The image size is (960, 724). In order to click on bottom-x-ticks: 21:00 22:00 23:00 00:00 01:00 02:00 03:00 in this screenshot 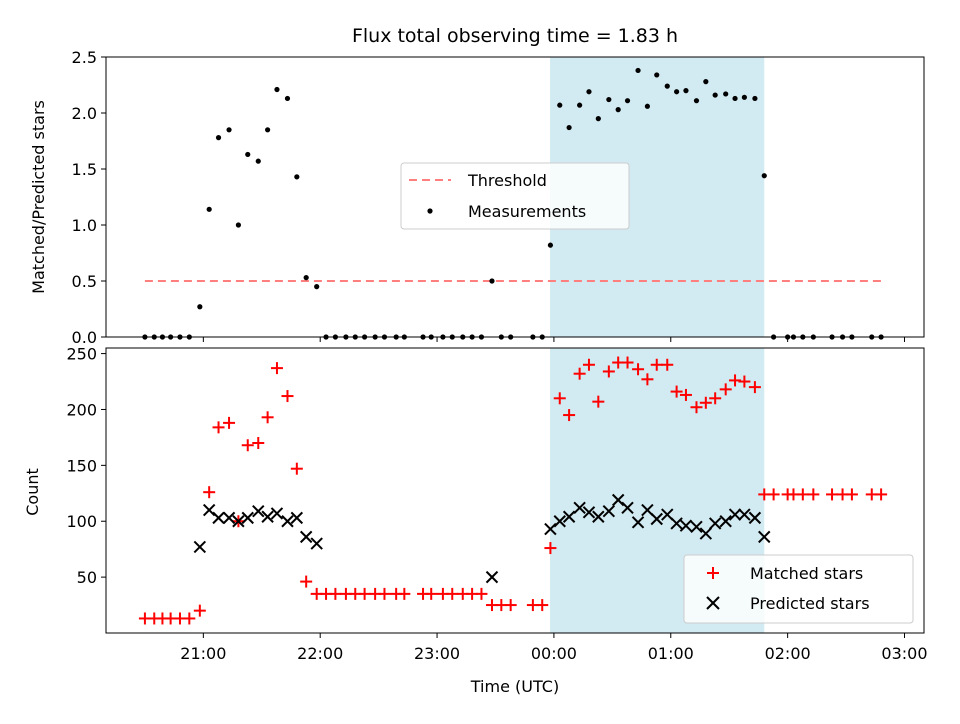, I will do `click(554, 648)`.